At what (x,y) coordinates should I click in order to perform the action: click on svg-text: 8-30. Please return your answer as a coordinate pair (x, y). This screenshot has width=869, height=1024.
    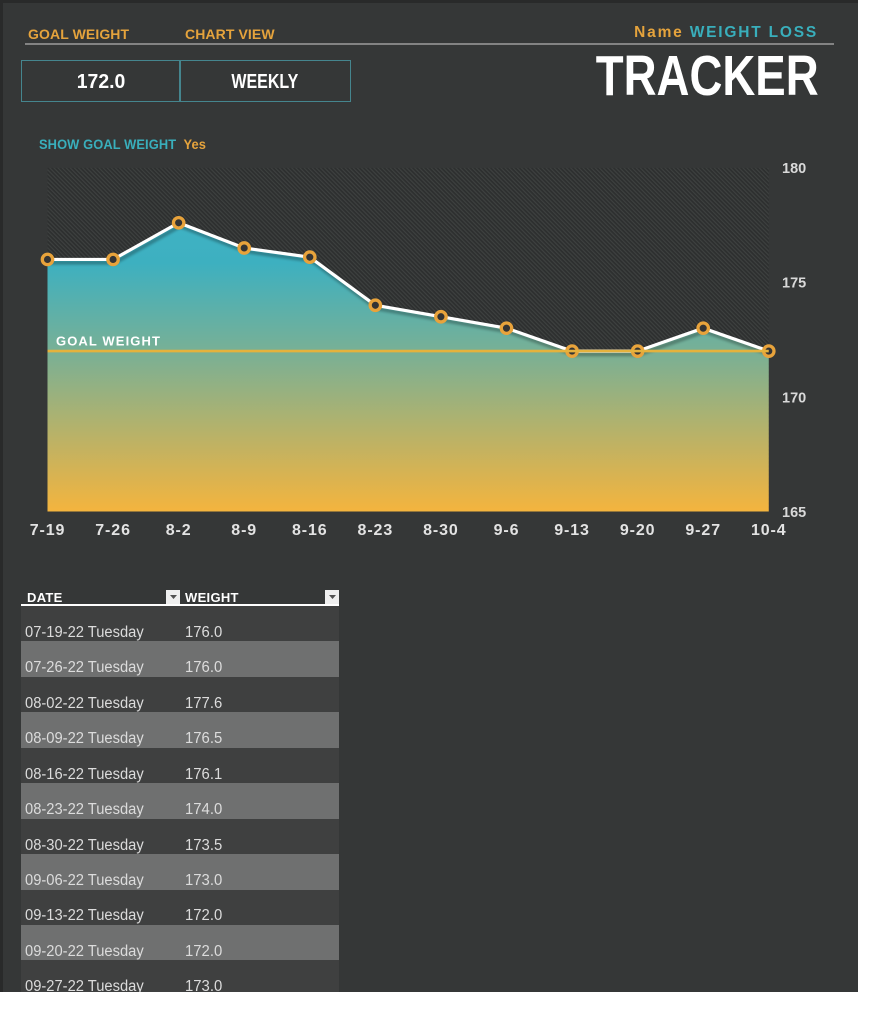
    Looking at the image, I should click on (441, 530).